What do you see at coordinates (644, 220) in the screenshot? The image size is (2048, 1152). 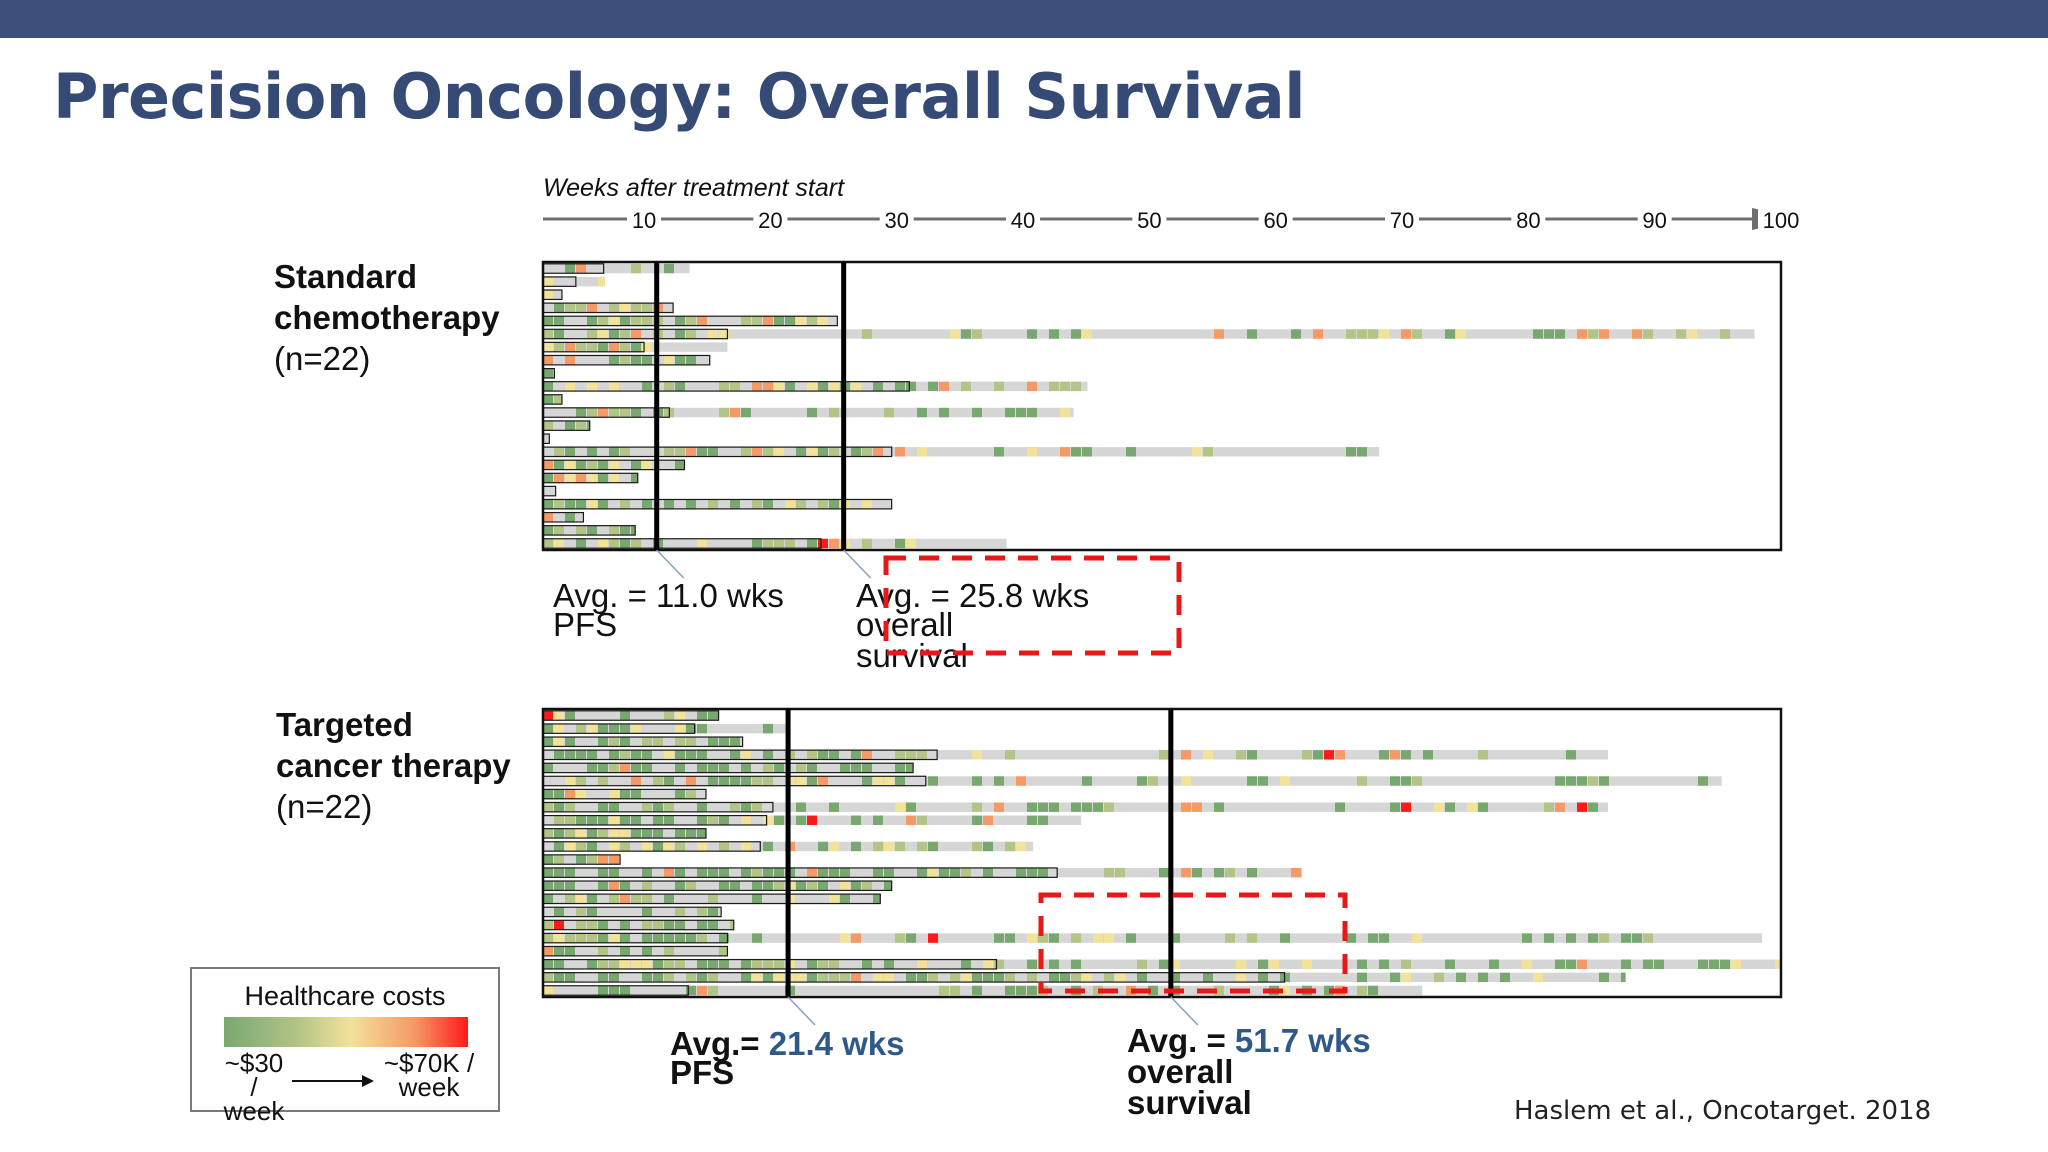 I see `x-tick-label: 10` at bounding box center [644, 220].